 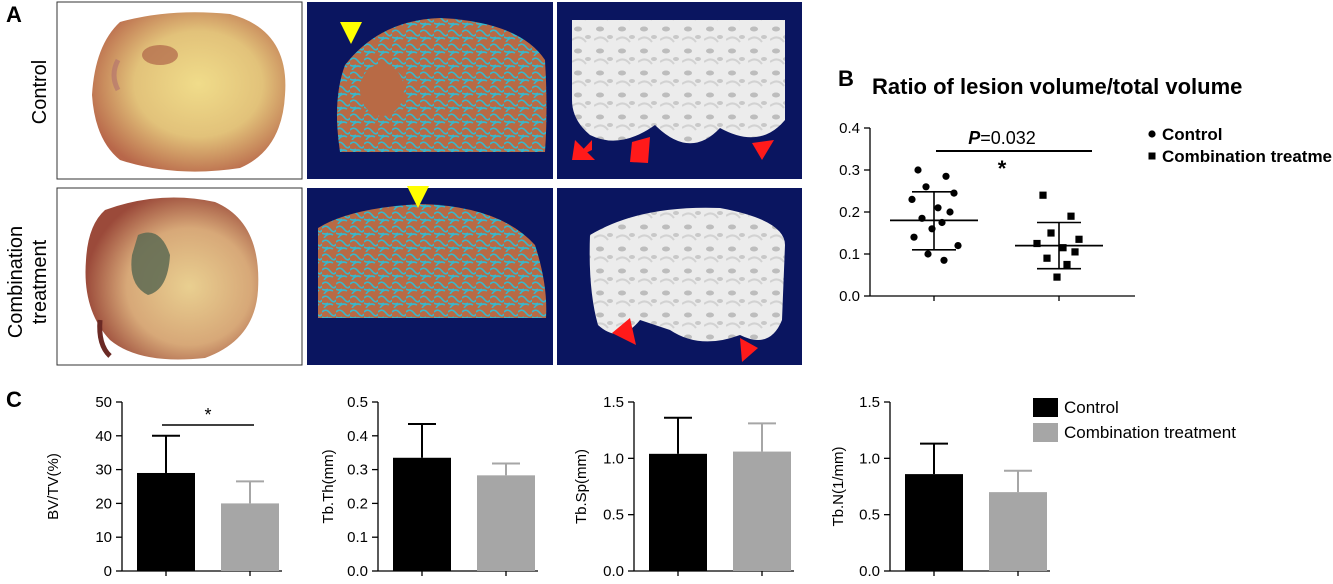 I want to click on panel-label-a: A, so click(x=14, y=14).